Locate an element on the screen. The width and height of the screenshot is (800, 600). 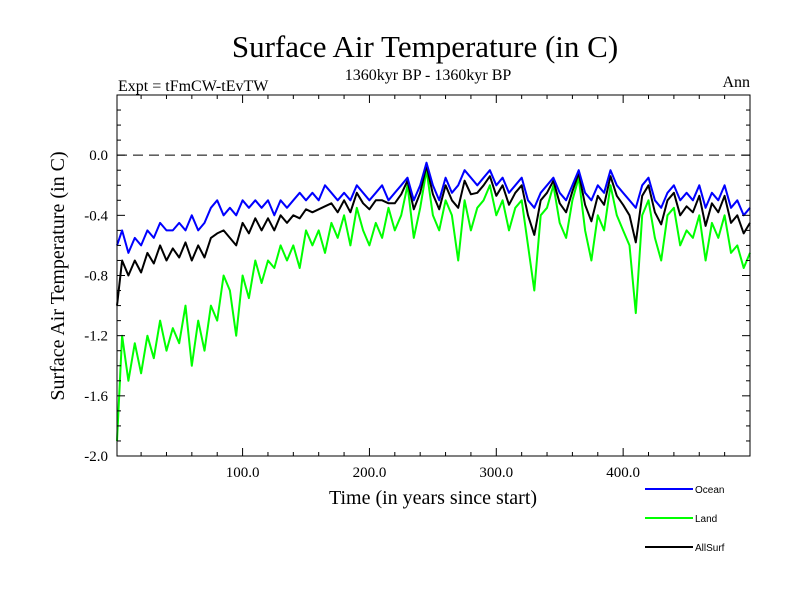
series-line-ocean is located at coordinates (433, 207).